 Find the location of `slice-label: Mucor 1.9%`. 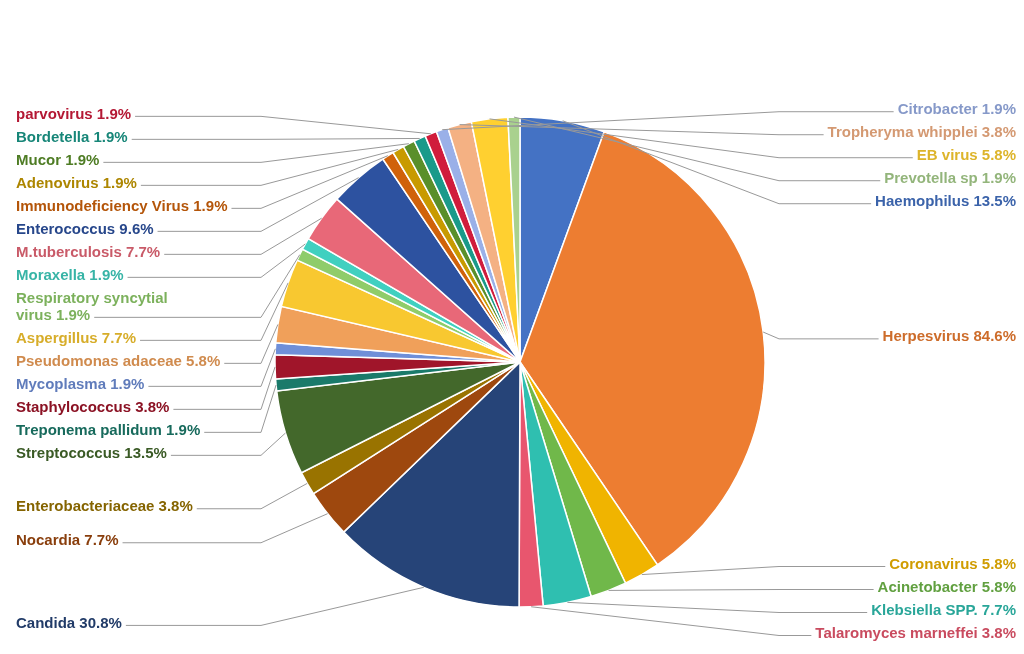

slice-label: Mucor 1.9% is located at coordinates (58, 159).